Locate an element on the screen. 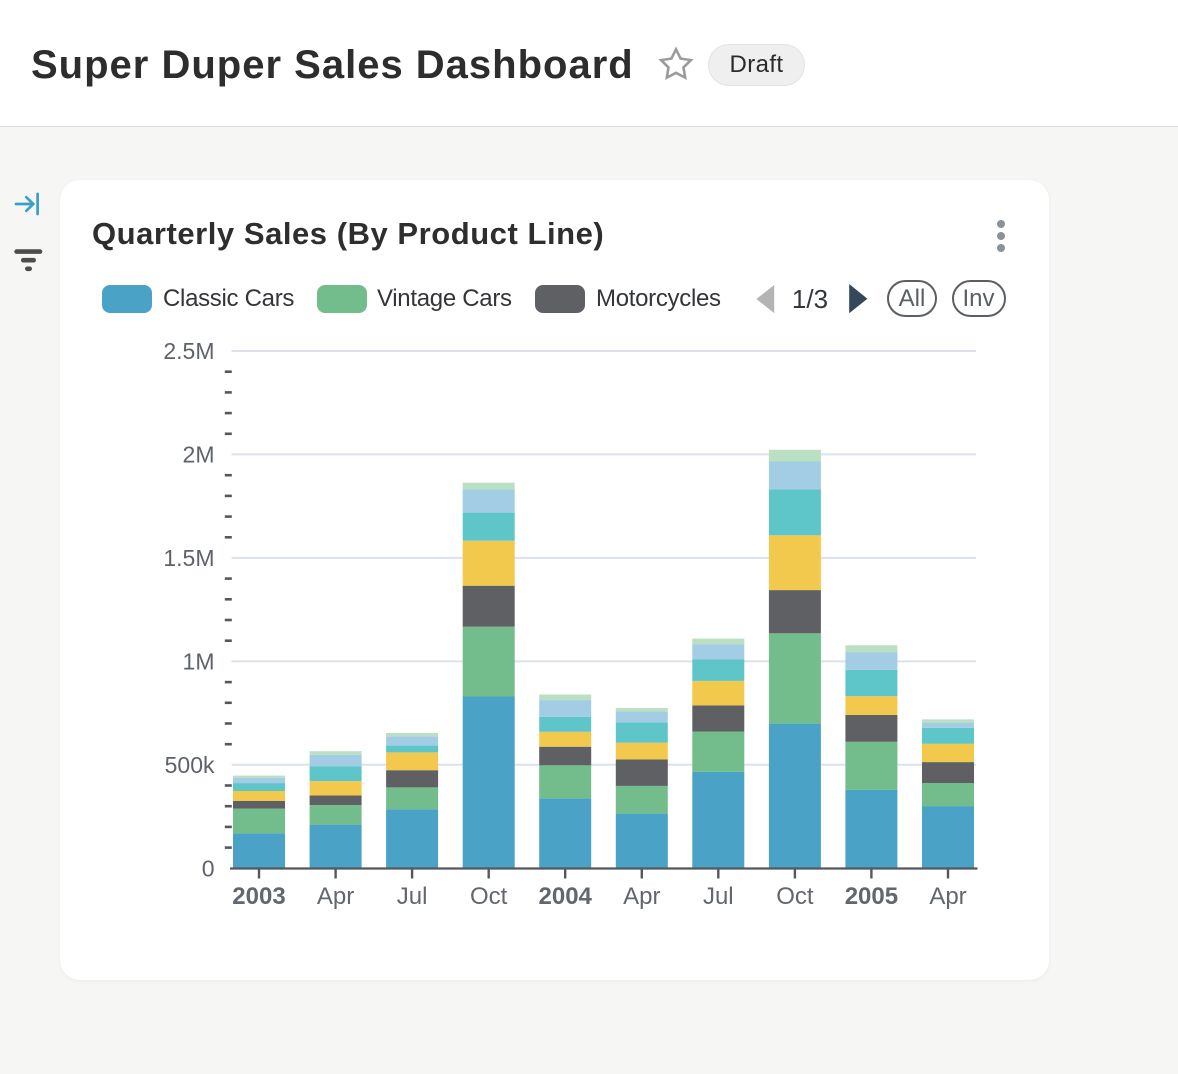 The width and height of the screenshot is (1178, 1074). svg-text: 2003 is located at coordinates (258, 896).